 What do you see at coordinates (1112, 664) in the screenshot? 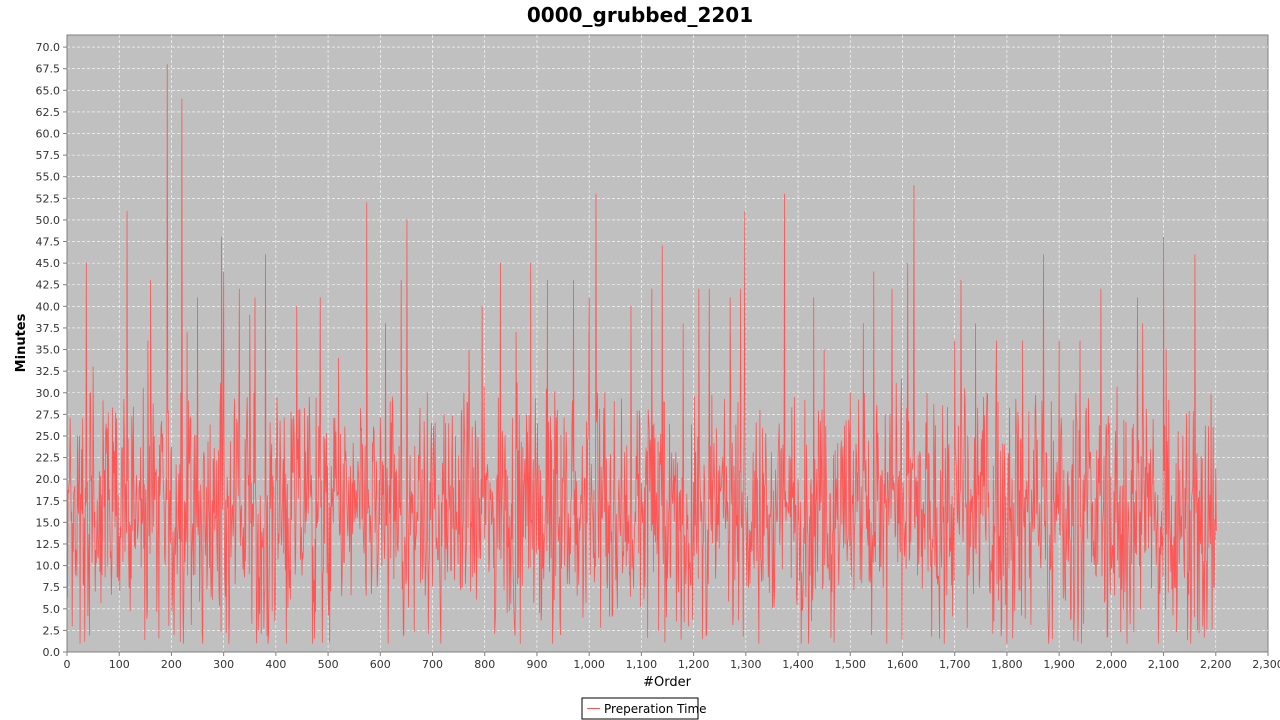
I see `x-tick-label: 2,000` at bounding box center [1112, 664].